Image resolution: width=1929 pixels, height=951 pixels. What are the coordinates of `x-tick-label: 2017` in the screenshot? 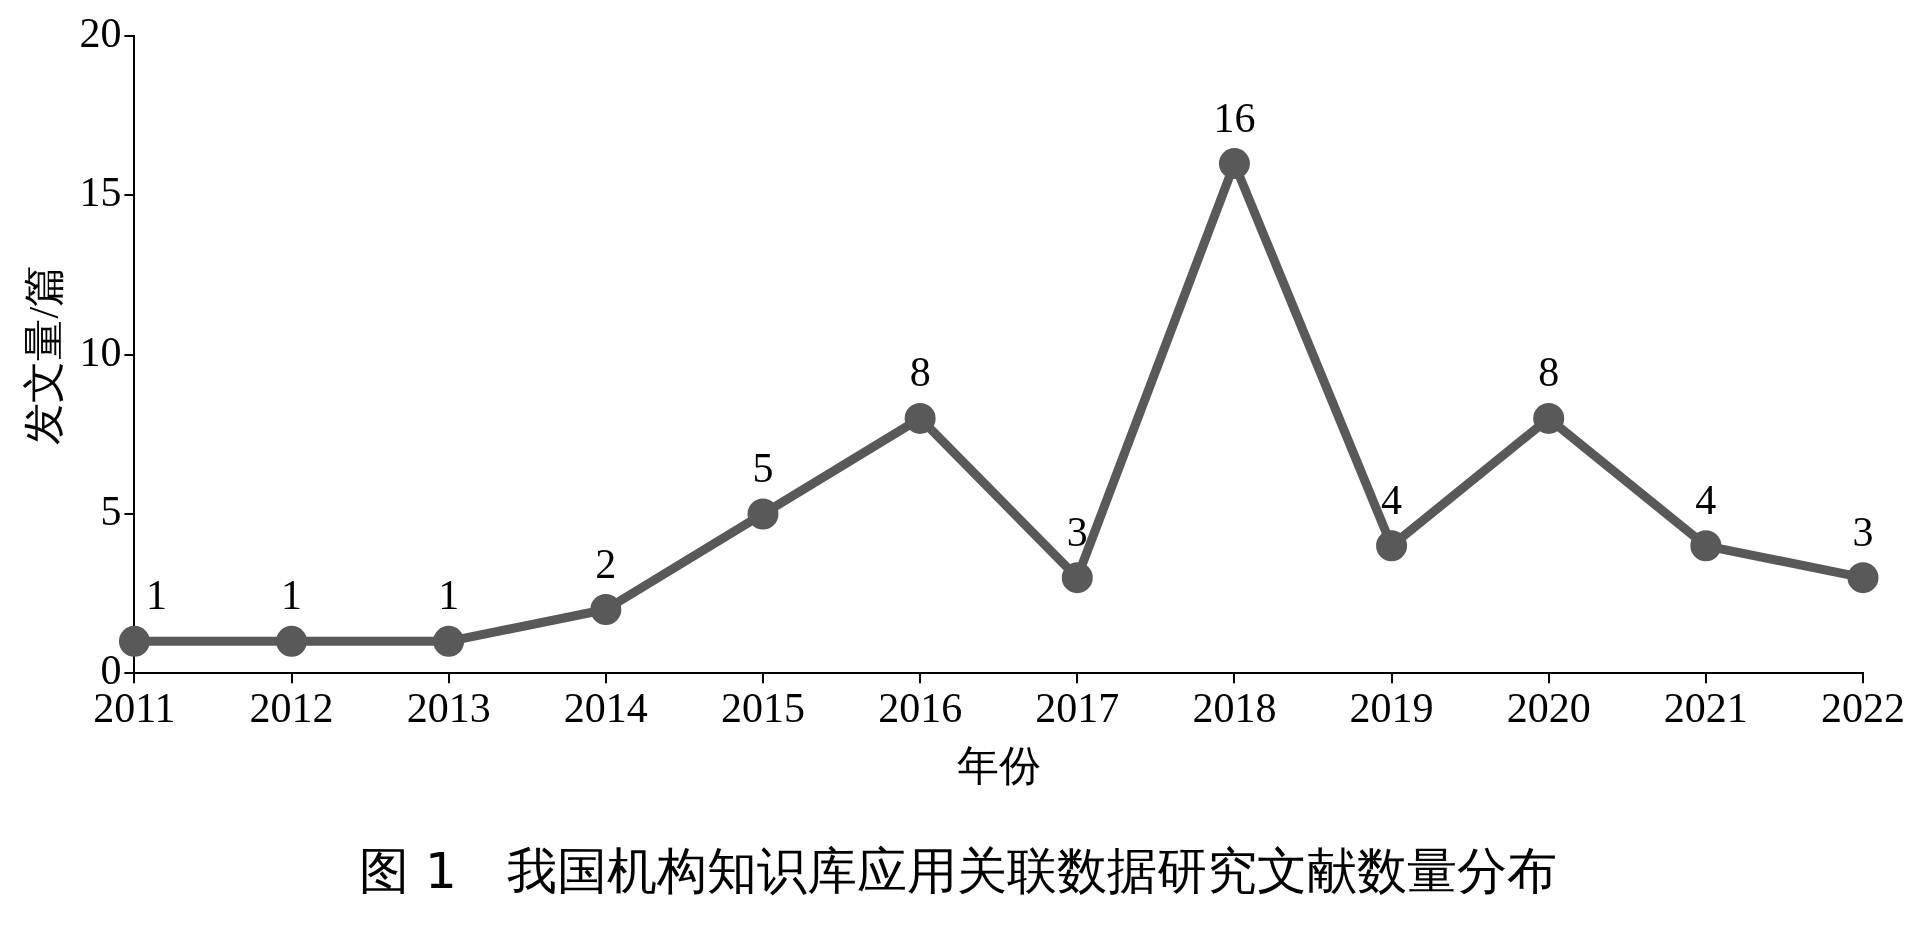 It's located at (1077, 708).